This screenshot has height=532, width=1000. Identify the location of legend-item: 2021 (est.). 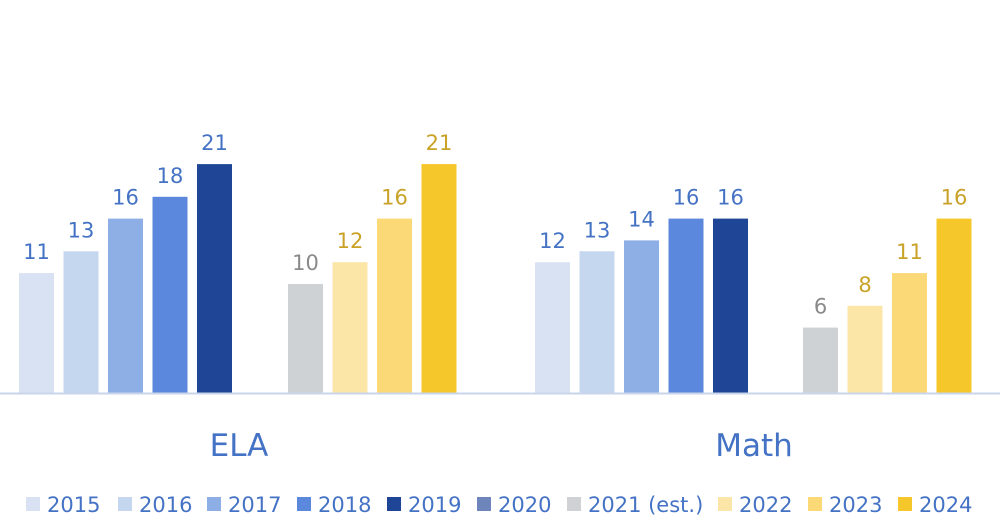
(635, 505).